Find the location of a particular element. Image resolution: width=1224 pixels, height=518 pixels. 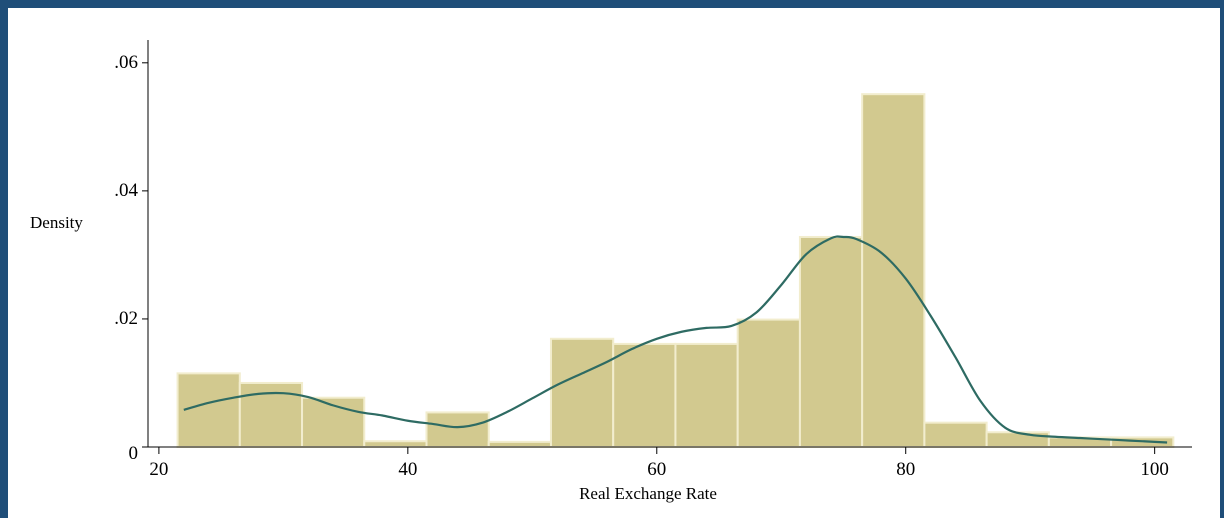

y-tick-label: .02 is located at coordinates (126, 318).